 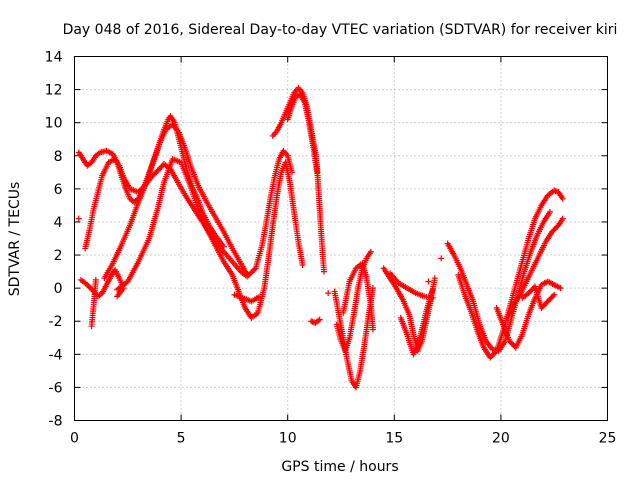 What do you see at coordinates (54, 91) in the screenshot?
I see `y-tick-label: 12` at bounding box center [54, 91].